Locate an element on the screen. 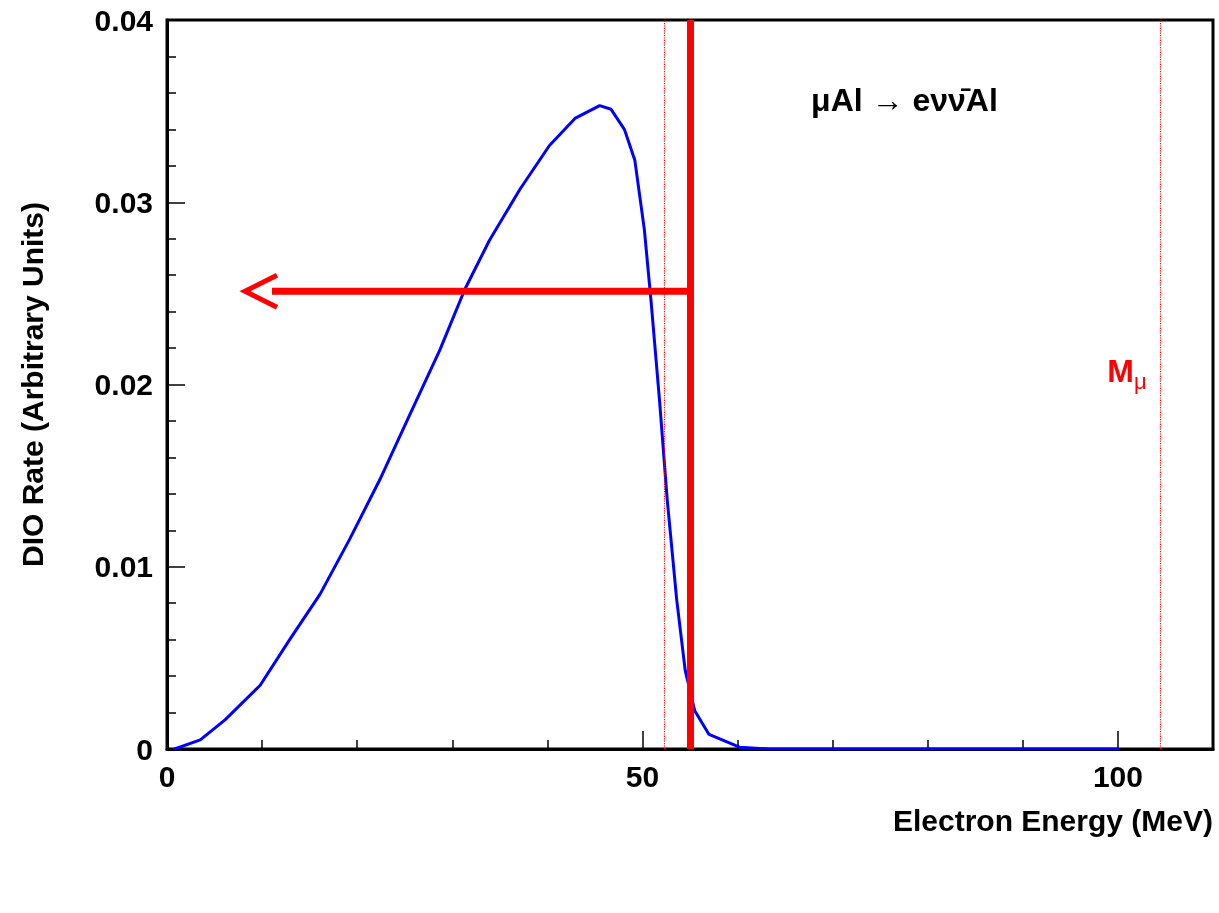  y-tick-label: 0 is located at coordinates (144, 749).